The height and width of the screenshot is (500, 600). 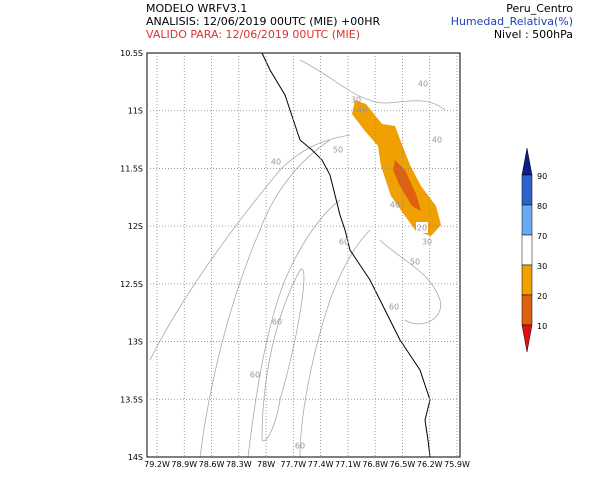 What do you see at coordinates (403, 464) in the screenshot?
I see `lon-label: 76.5W` at bounding box center [403, 464].